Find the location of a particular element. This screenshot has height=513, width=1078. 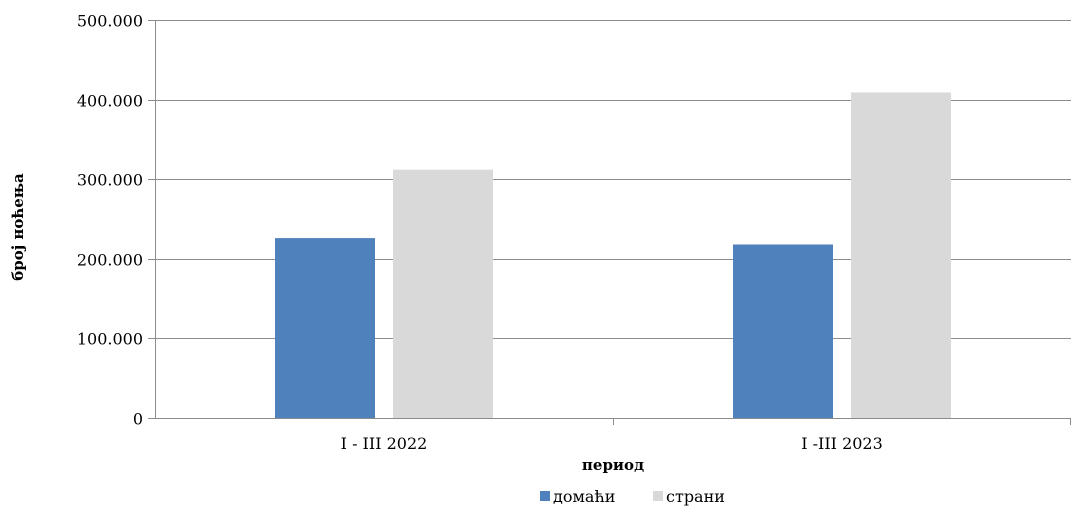

y-tick-labels: 0 100.000 200.000 300.000 400.000 500.000 is located at coordinates (110, 220).